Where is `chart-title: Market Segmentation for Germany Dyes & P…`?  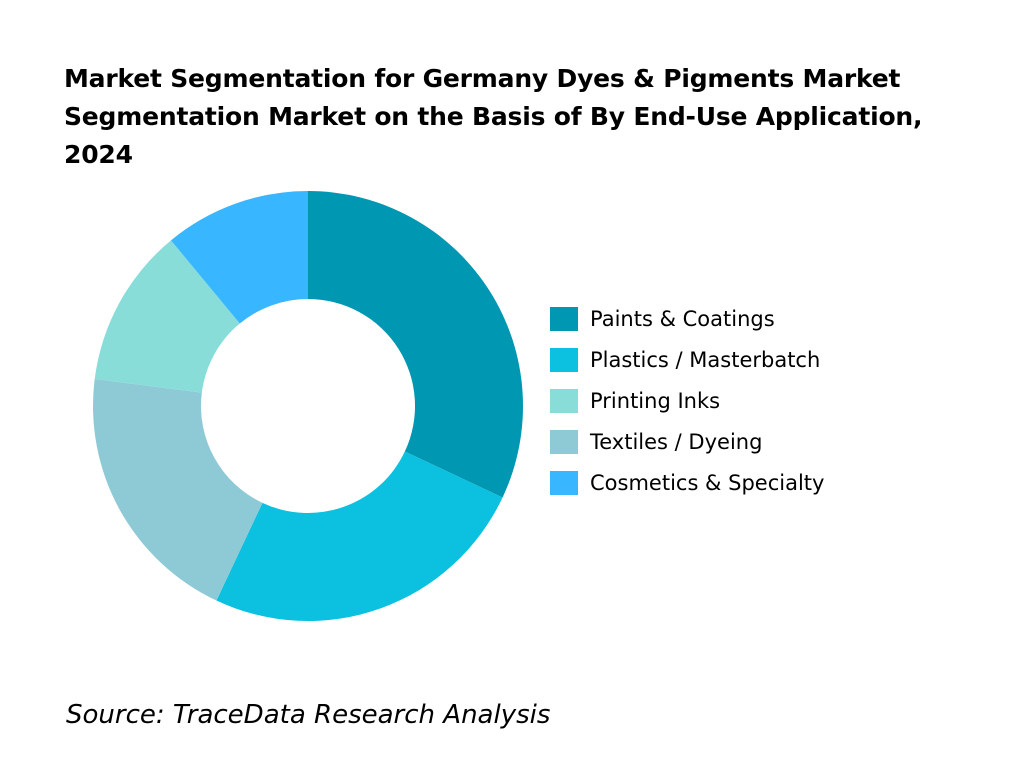
chart-title: Market Segmentation for Germany Dyes & P… is located at coordinates (493, 116).